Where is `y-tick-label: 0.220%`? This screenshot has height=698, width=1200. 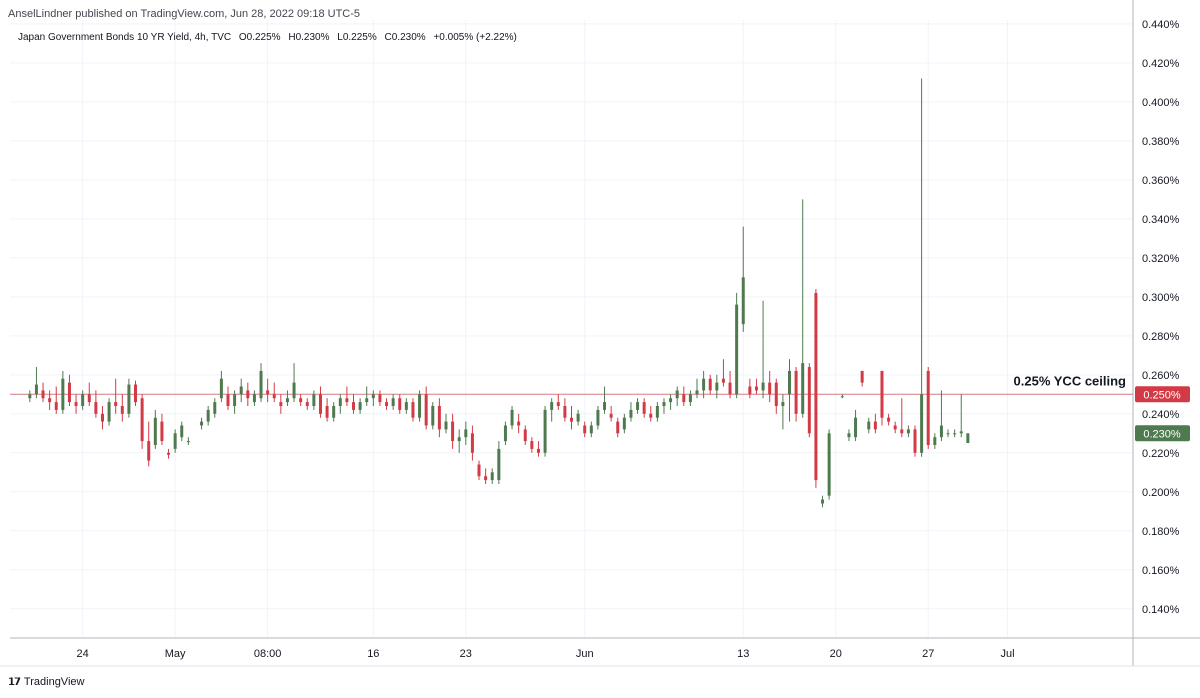
y-tick-label: 0.220% is located at coordinates (1161, 454).